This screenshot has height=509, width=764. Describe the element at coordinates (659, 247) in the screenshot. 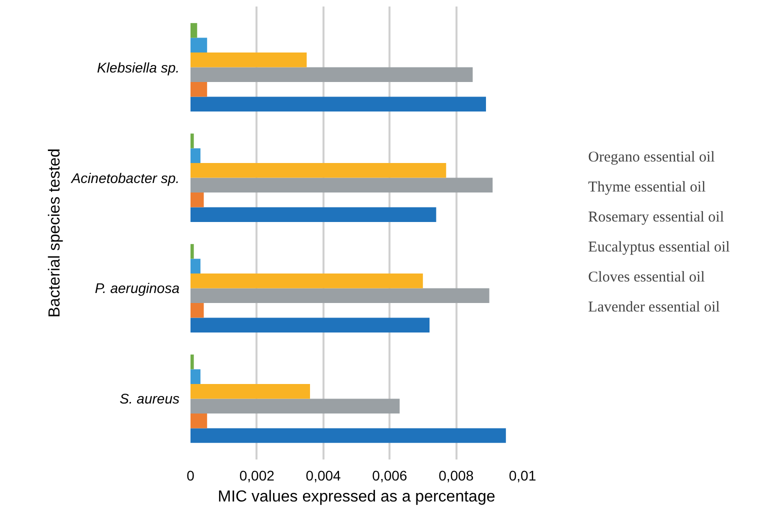

I see `text: Eucalyptus essential oil` at that location.